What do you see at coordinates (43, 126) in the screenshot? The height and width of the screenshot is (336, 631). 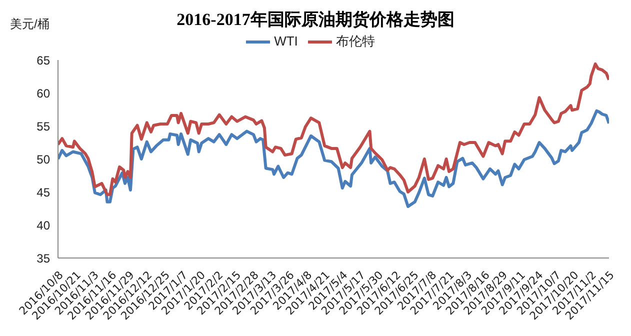 I see `y-tick-label: 55` at bounding box center [43, 126].